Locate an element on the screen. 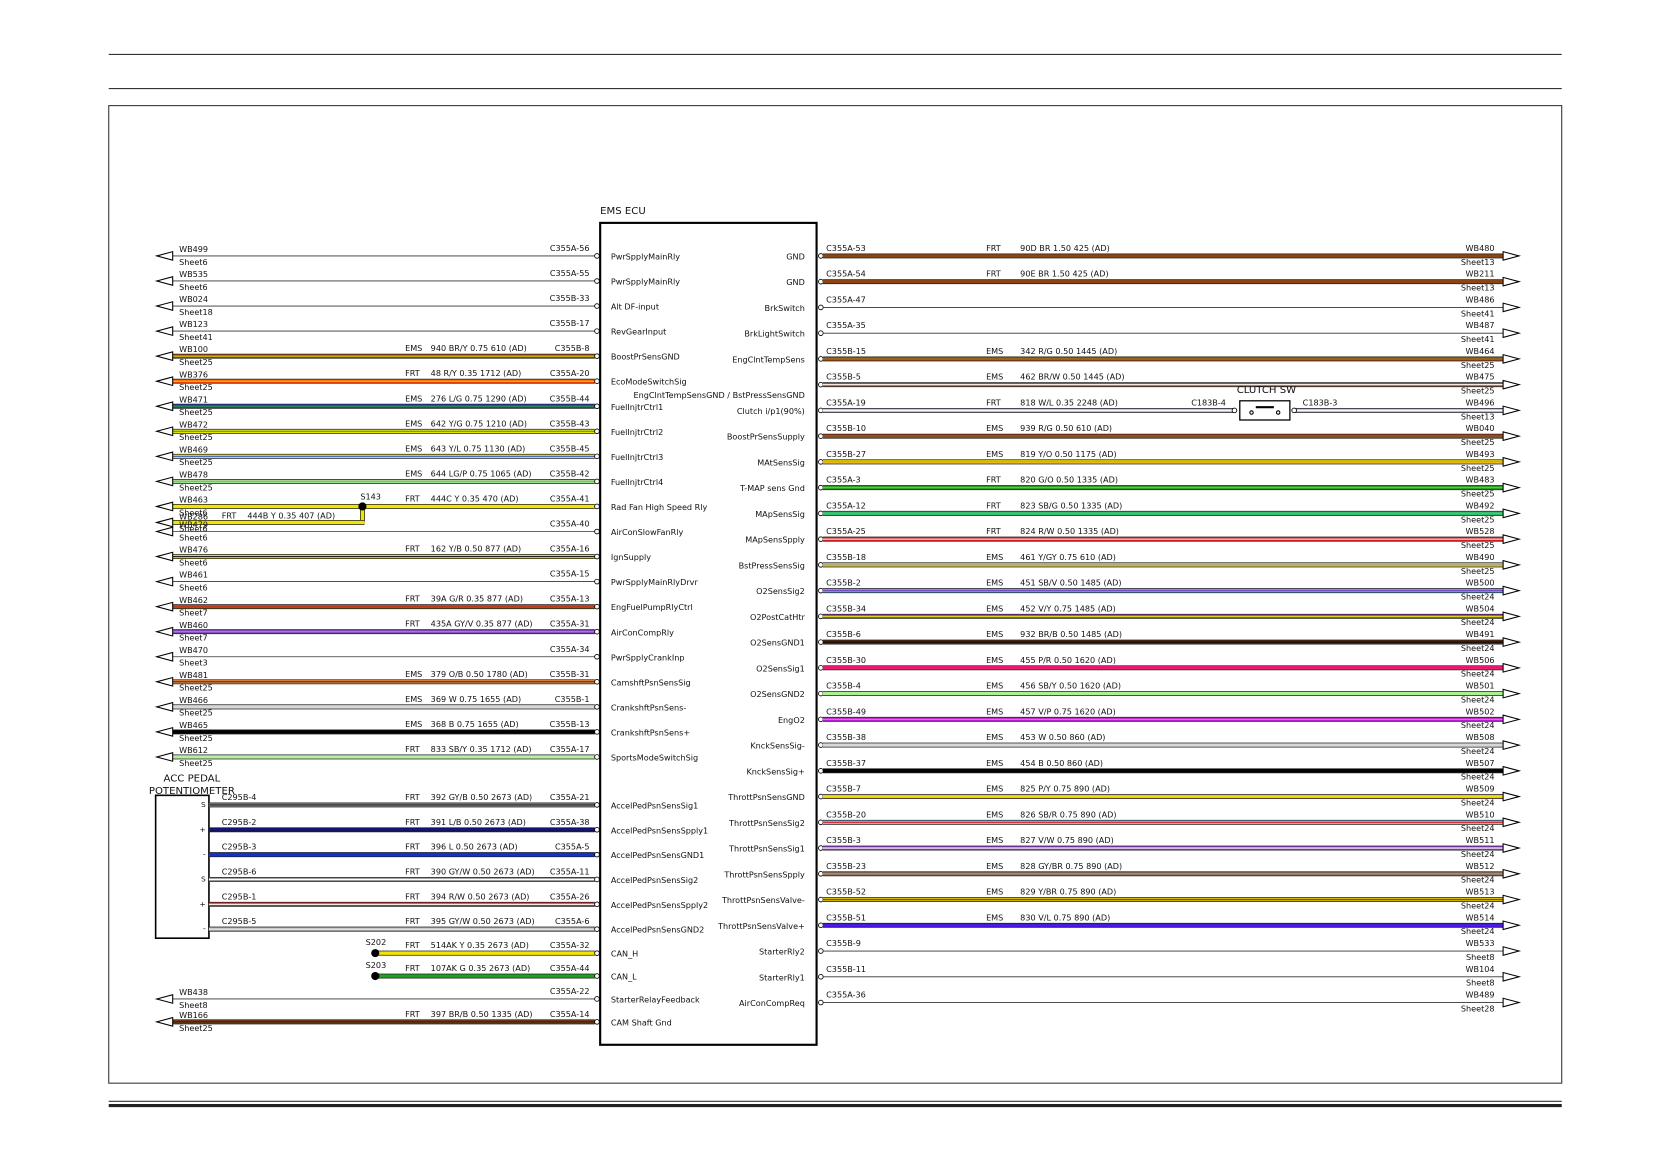 This screenshot has width=1663, height=1176. wire-spec: 457 V/P 0.75 1620 (AD) is located at coordinates (1068, 711).